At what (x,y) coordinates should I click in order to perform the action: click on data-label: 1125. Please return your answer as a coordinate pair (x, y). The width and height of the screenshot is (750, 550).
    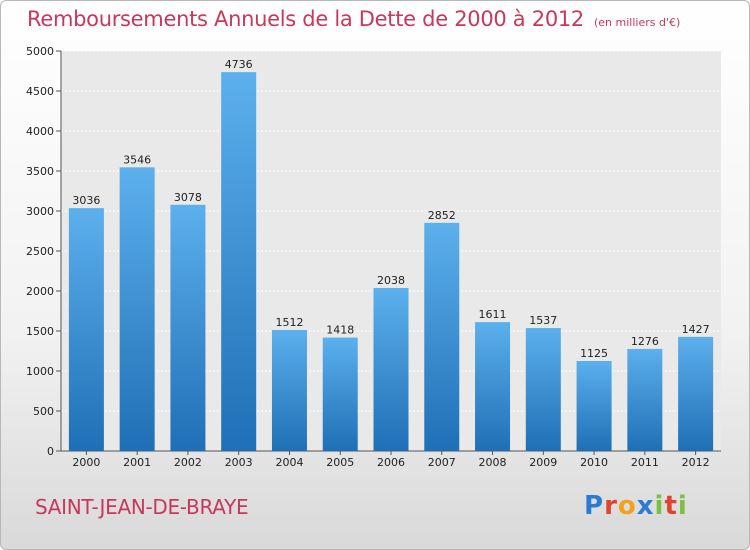
    Looking at the image, I should click on (594, 353).